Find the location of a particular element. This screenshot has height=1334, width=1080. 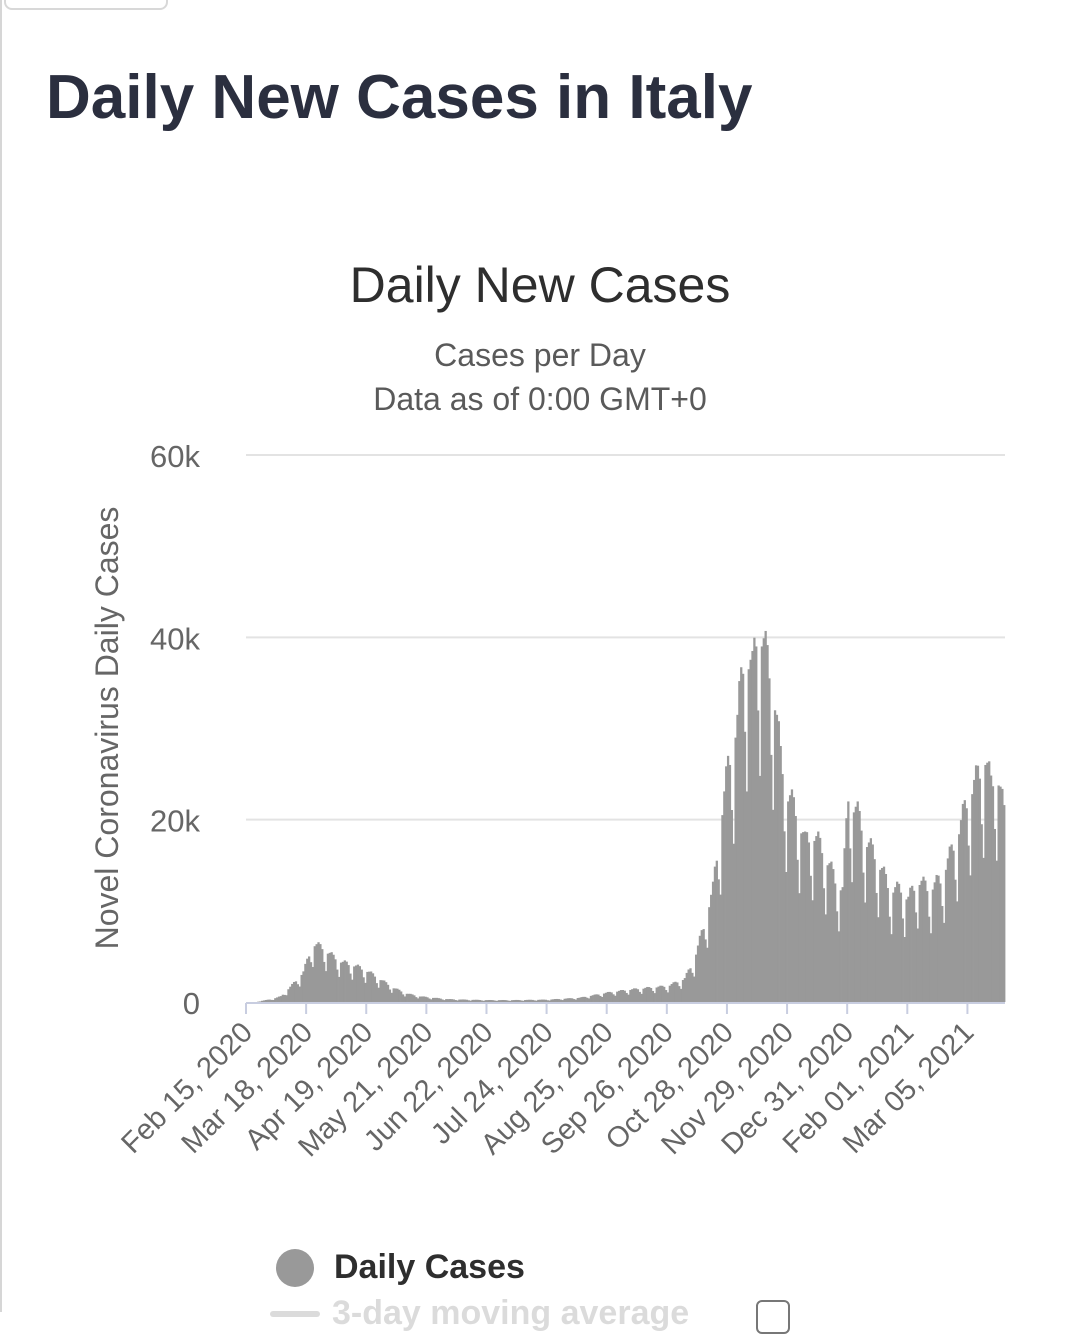

legend-item-moving-average: 3-day moving average is located at coordinates (479, 1313).